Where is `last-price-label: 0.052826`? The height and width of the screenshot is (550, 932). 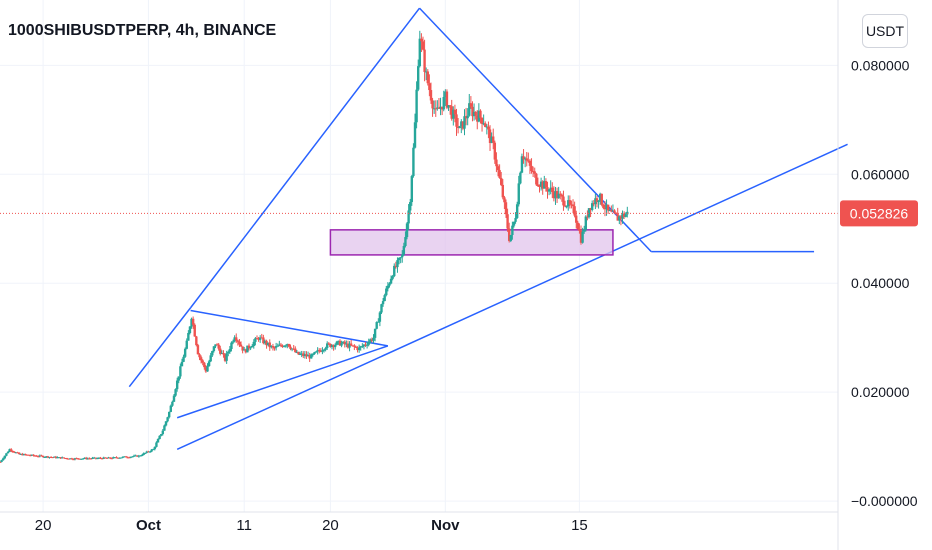
last-price-label: 0.052826 is located at coordinates (879, 213).